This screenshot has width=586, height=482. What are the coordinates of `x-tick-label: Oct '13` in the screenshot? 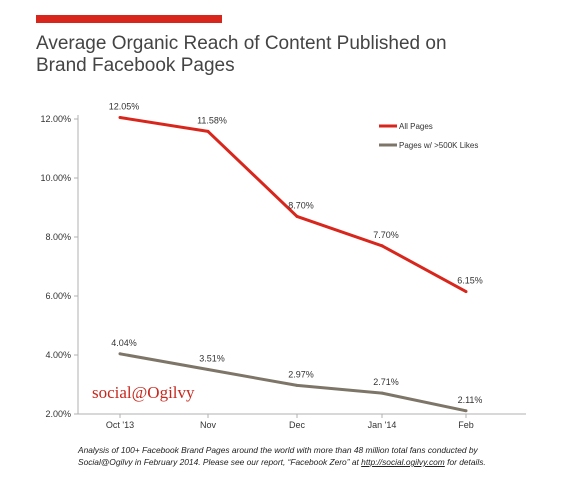 It's located at (120, 425).